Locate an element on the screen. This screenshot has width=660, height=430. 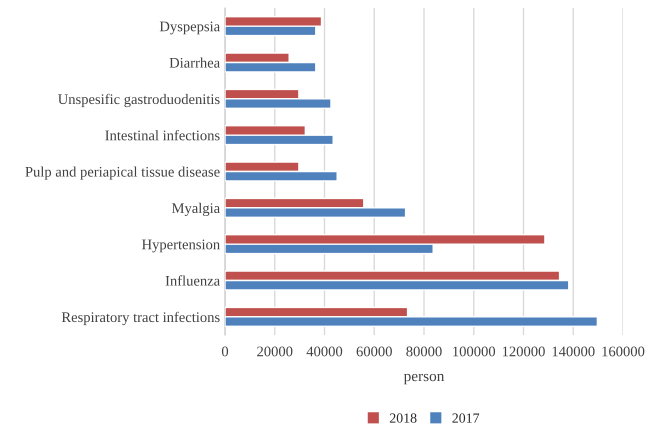
y-tick-label: Myalgia is located at coordinates (196, 209).